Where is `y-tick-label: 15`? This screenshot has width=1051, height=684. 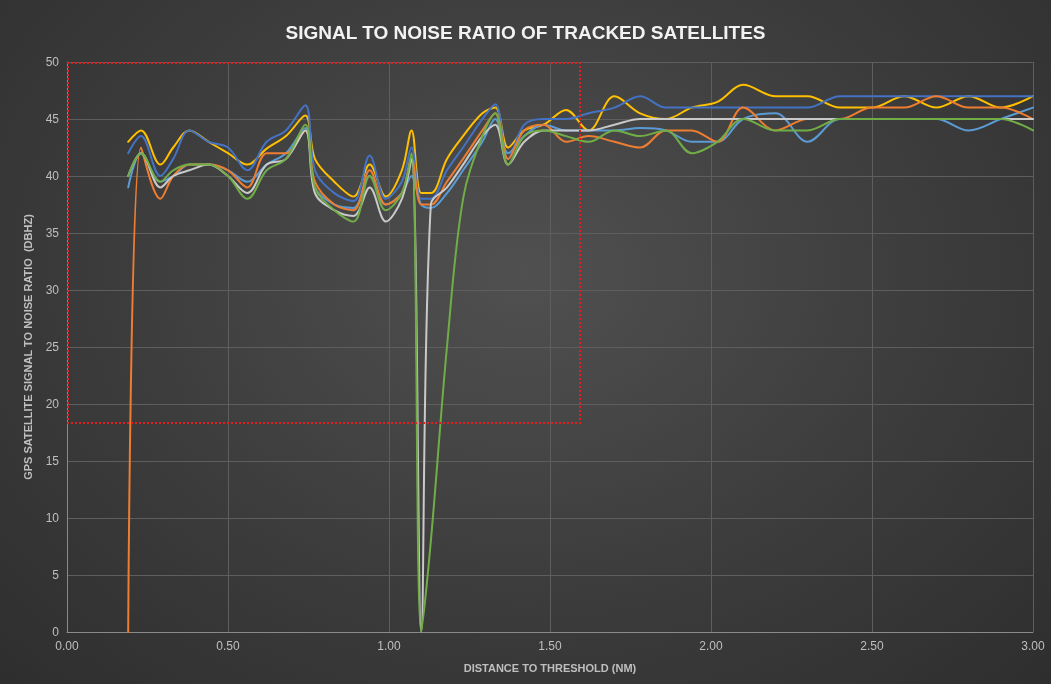 y-tick-label: 15 is located at coordinates (52, 461).